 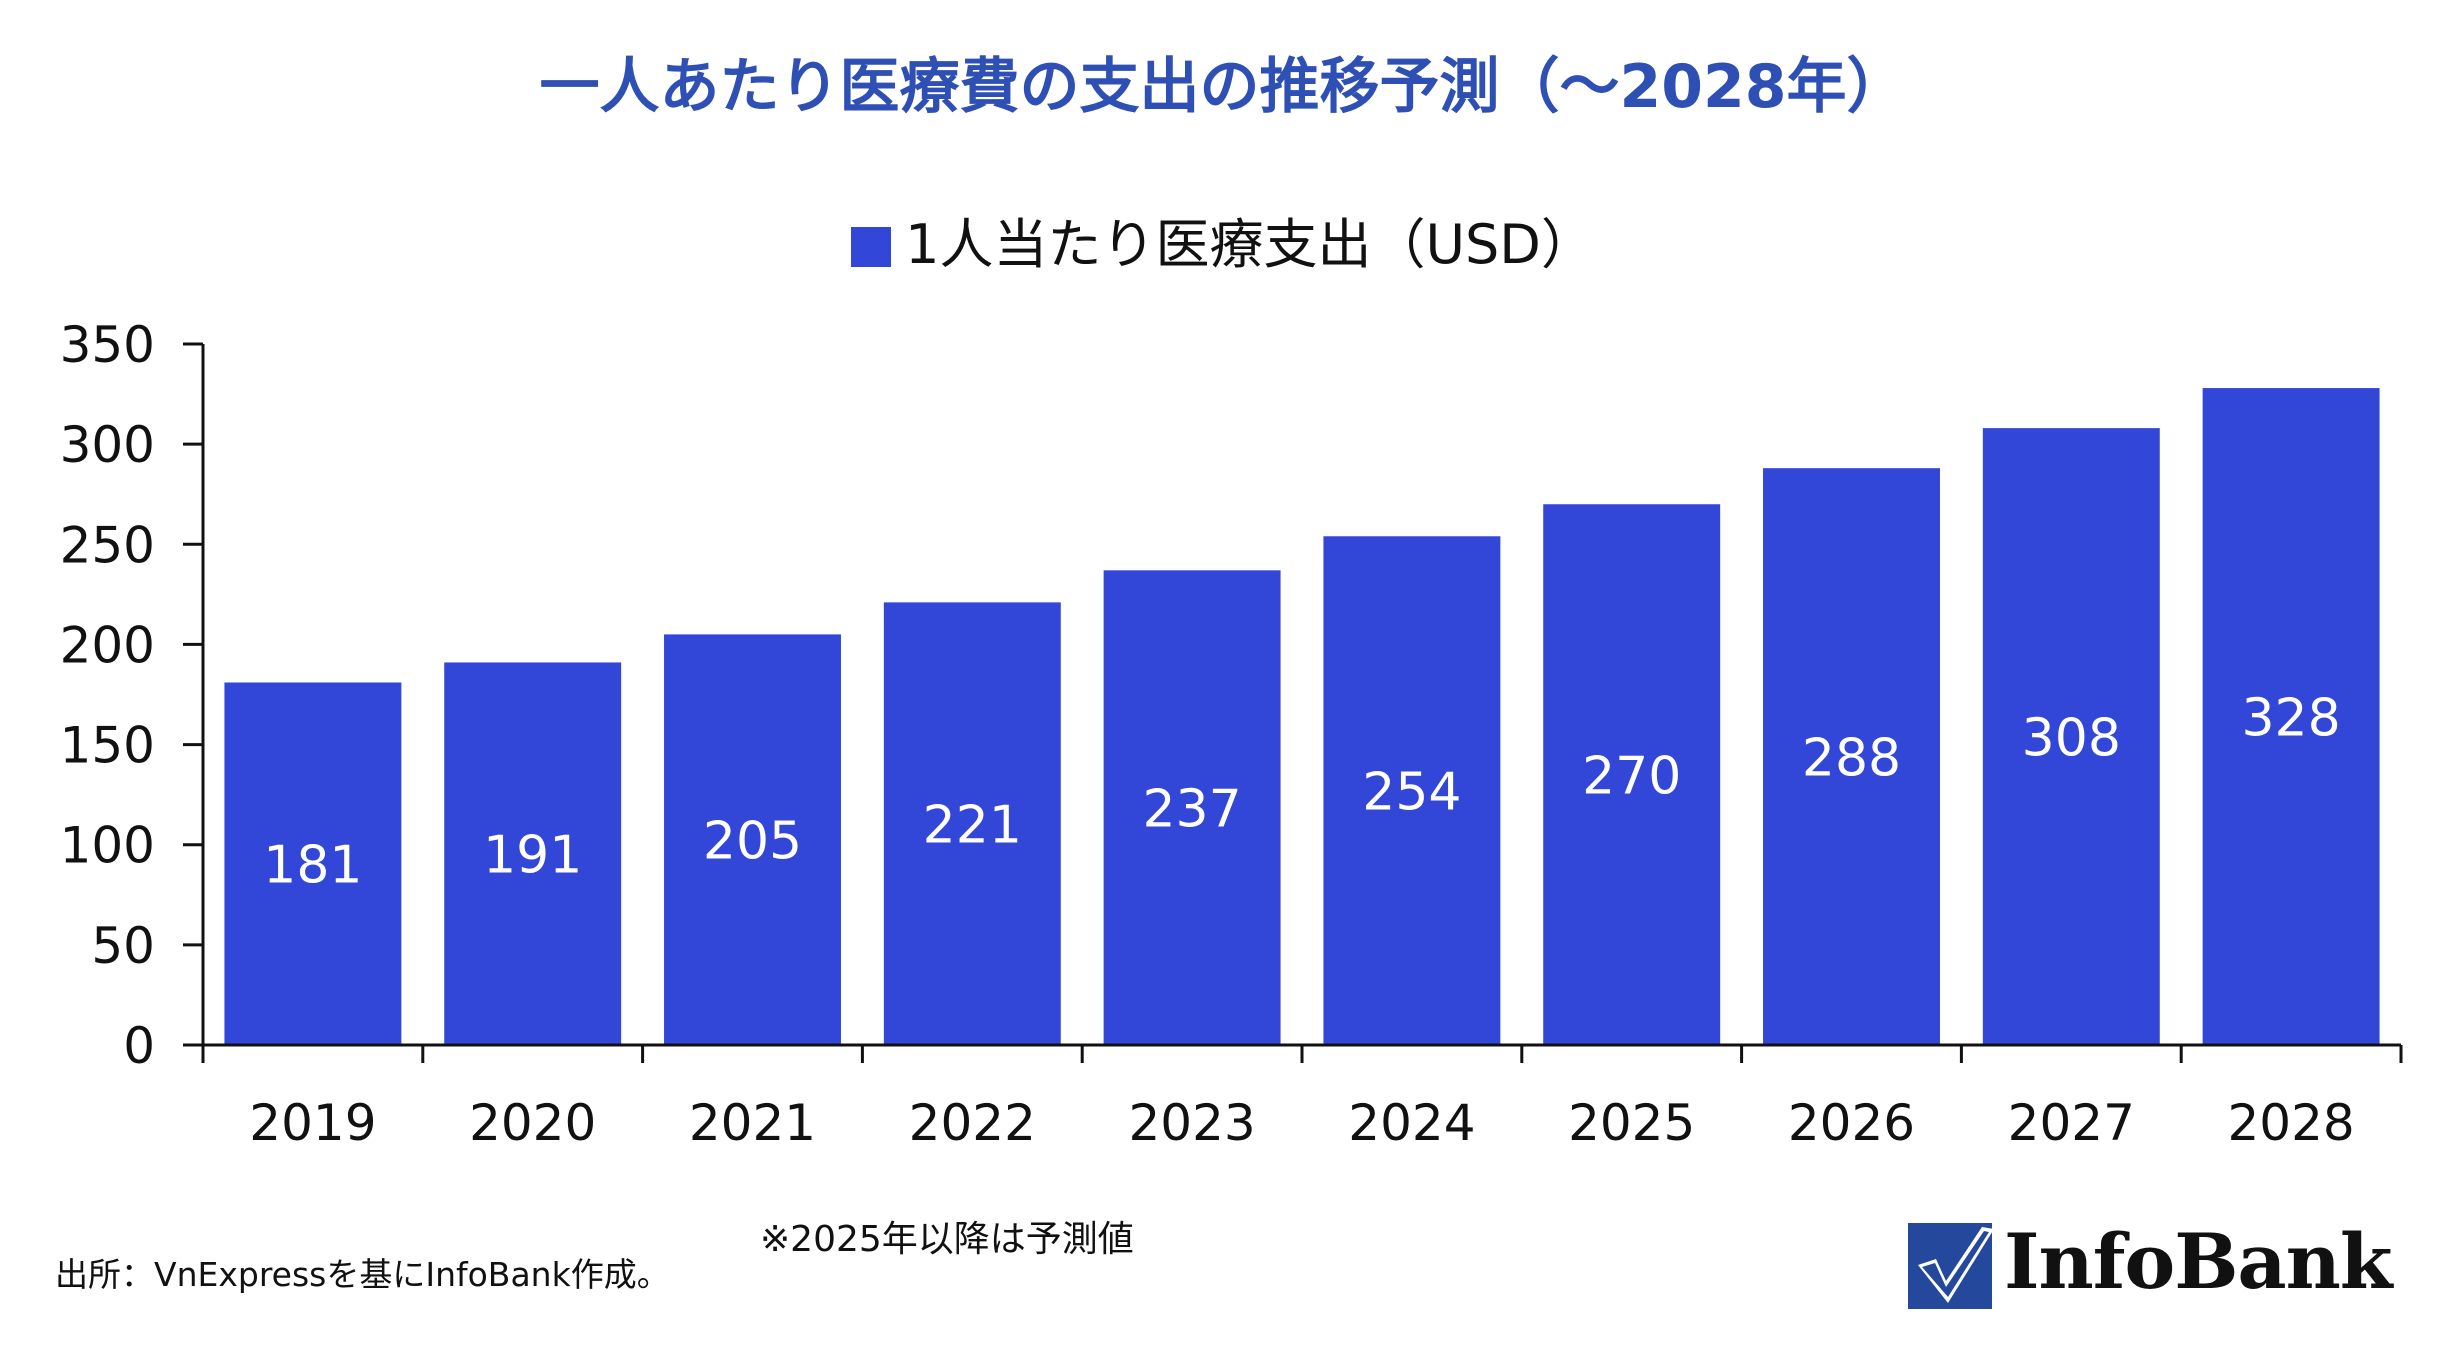 I want to click on y-tick-label: 300, so click(x=107, y=445).